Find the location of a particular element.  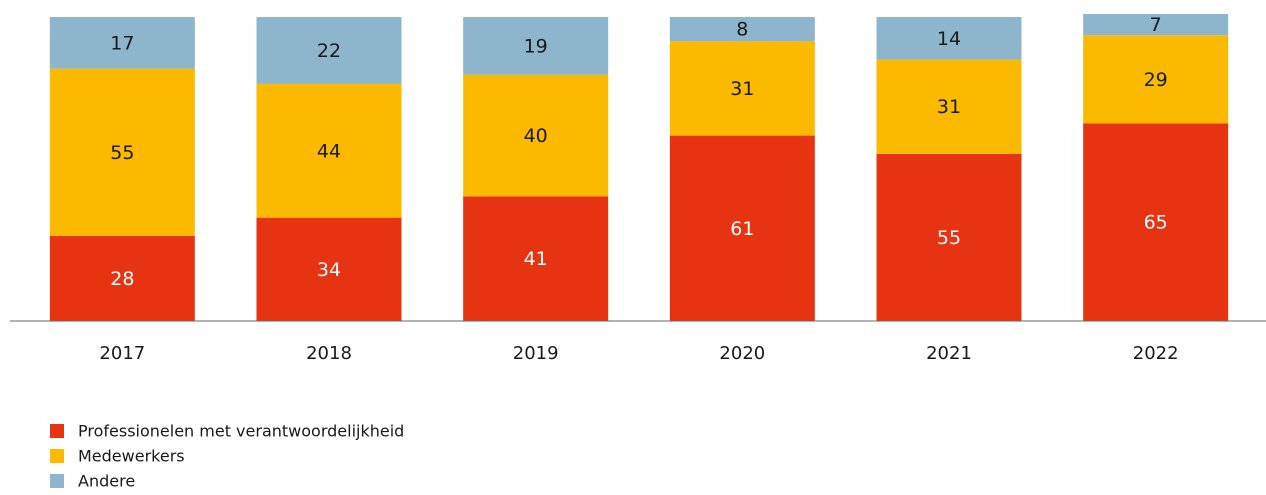

legend-label: Andere is located at coordinates (106, 481).